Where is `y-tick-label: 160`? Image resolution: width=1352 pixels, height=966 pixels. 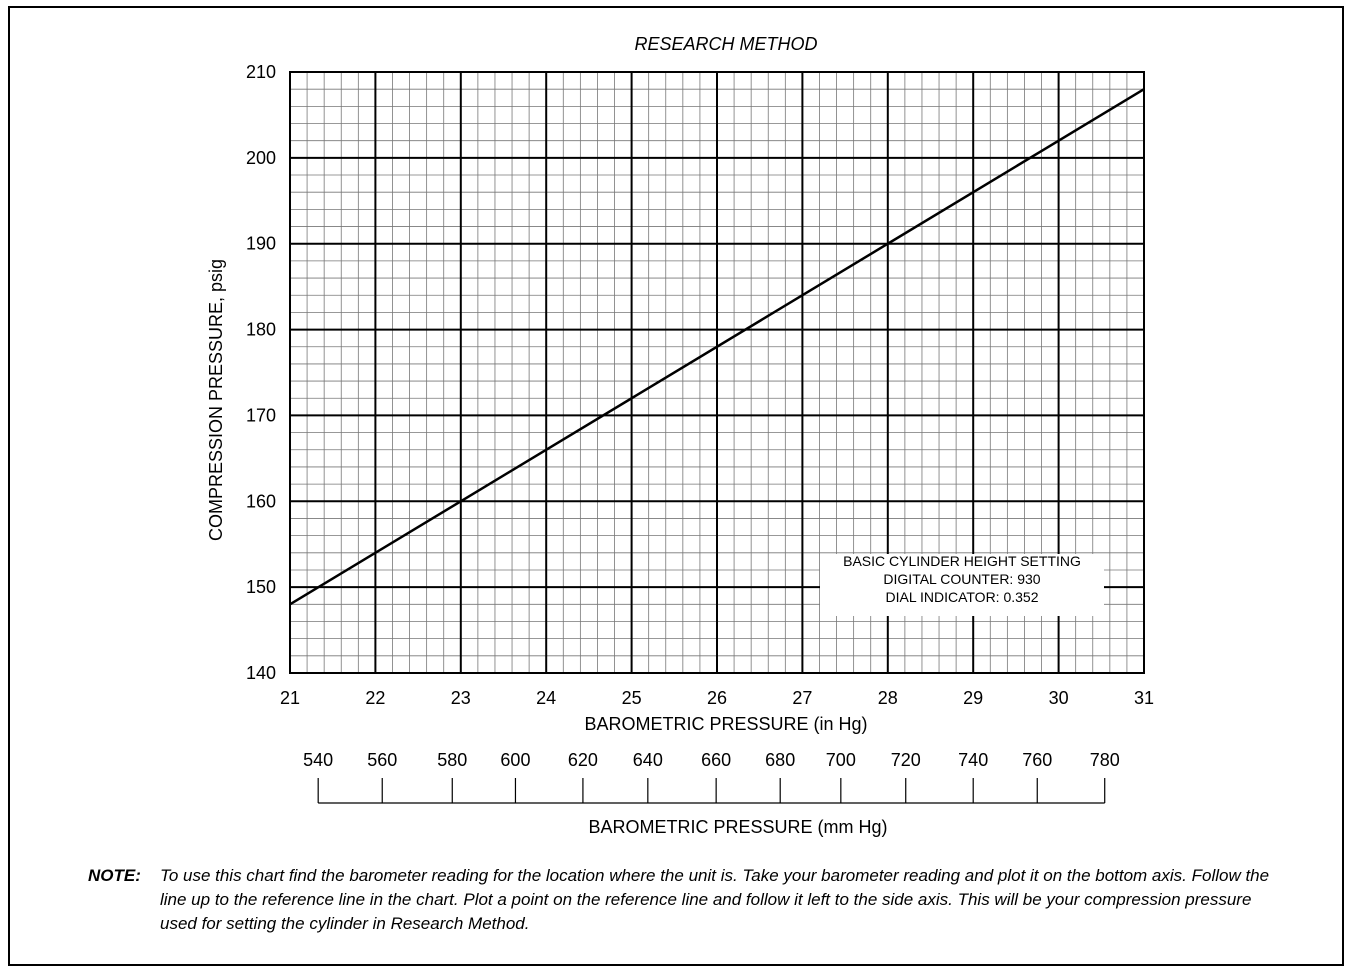
y-tick-label: 160 is located at coordinates (261, 501).